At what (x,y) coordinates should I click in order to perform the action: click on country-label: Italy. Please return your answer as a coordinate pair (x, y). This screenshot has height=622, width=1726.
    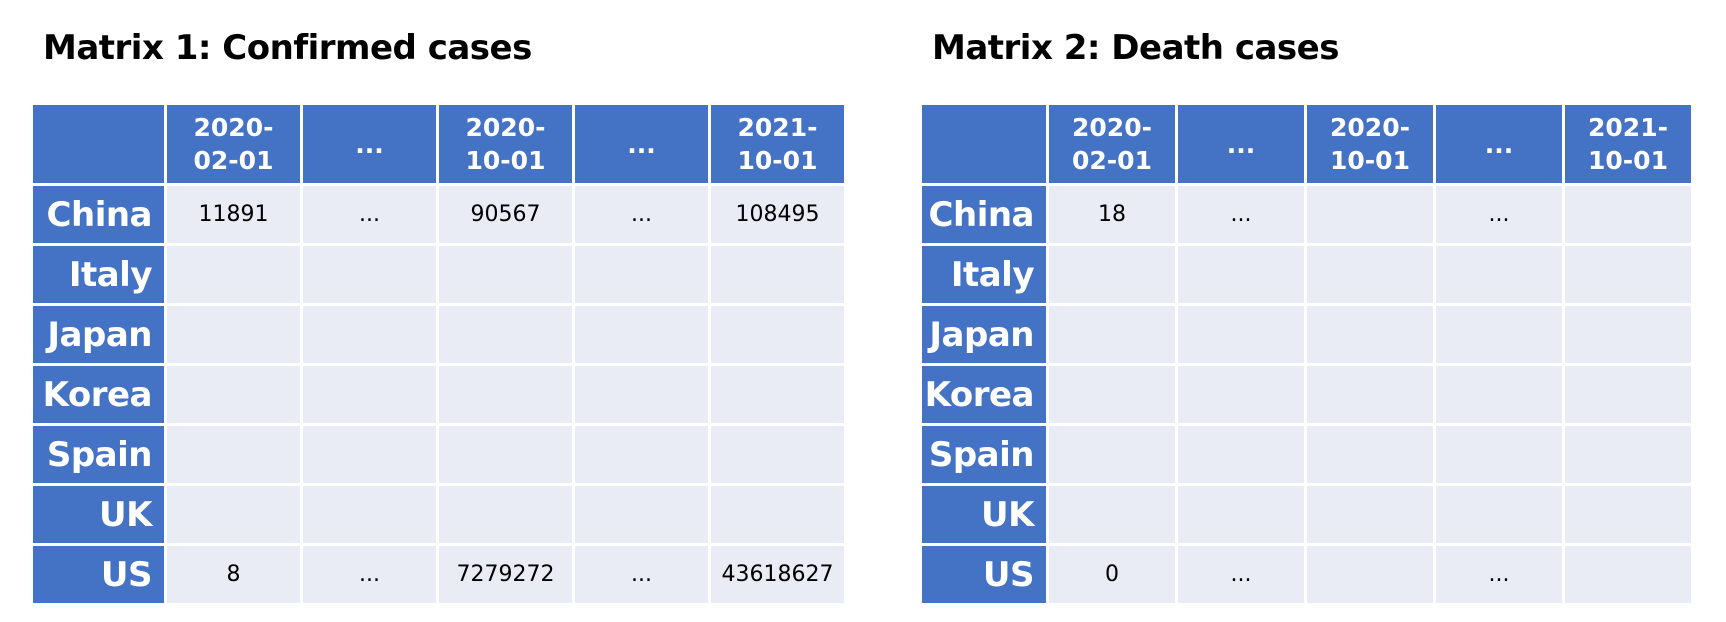
    Looking at the image, I should click on (98, 274).